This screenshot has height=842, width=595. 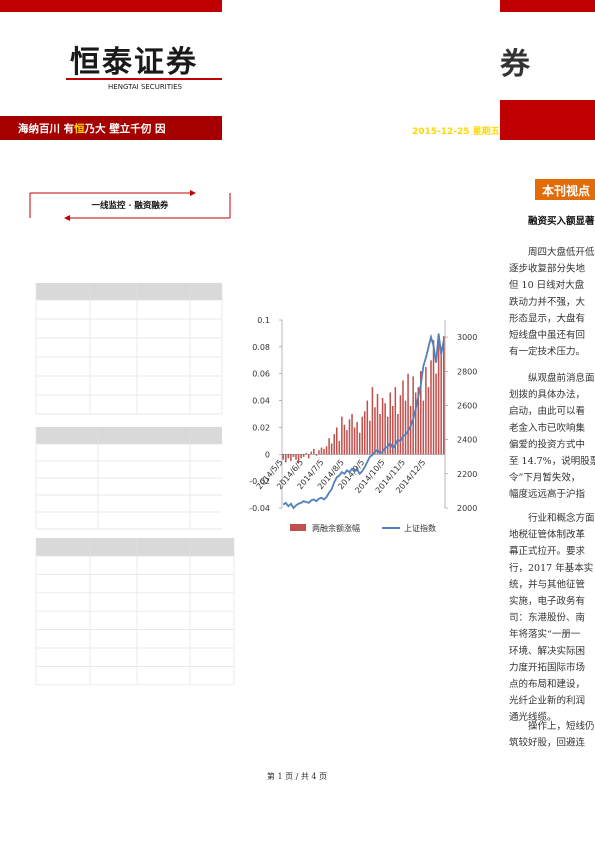 I want to click on section-label: 一线监控 · 融资融券, so click(x=130, y=205).